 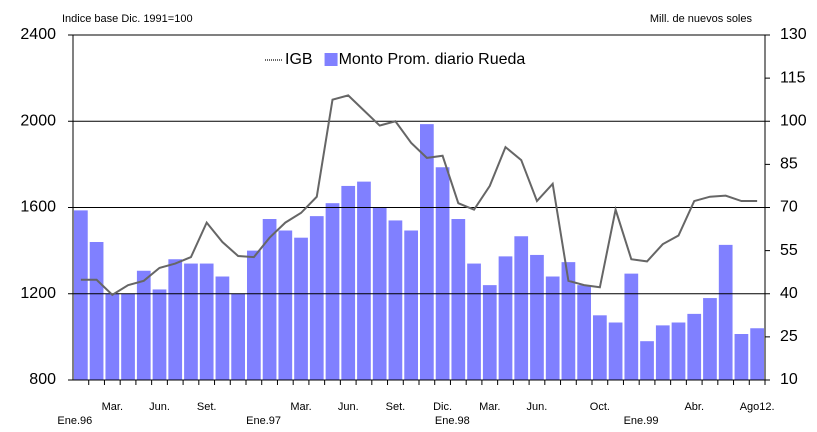 I want to click on x-tick-label: Dic., so click(x=442, y=407).